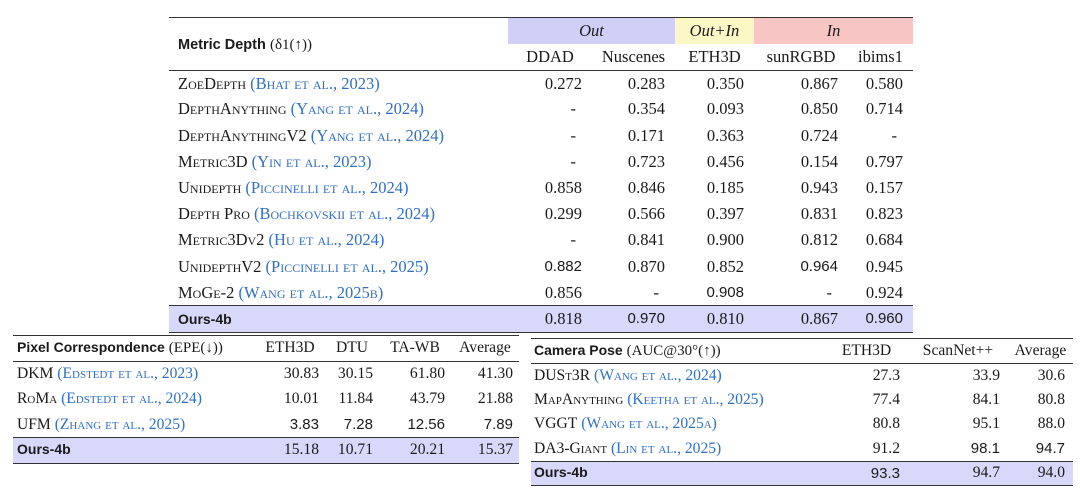  I want to click on camera-citation-link: (Keetha et al., 2025), so click(695, 399).